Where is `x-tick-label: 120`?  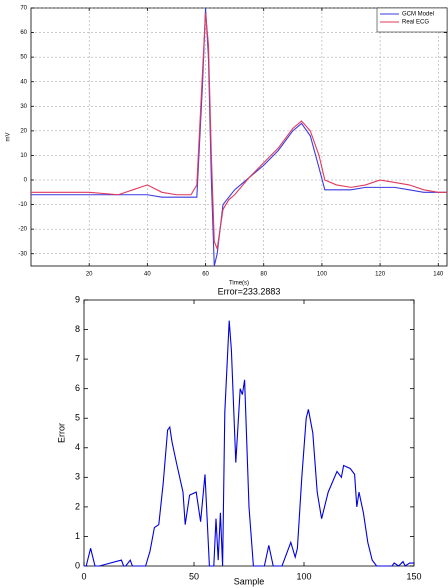
x-tick-label: 120 is located at coordinates (380, 275).